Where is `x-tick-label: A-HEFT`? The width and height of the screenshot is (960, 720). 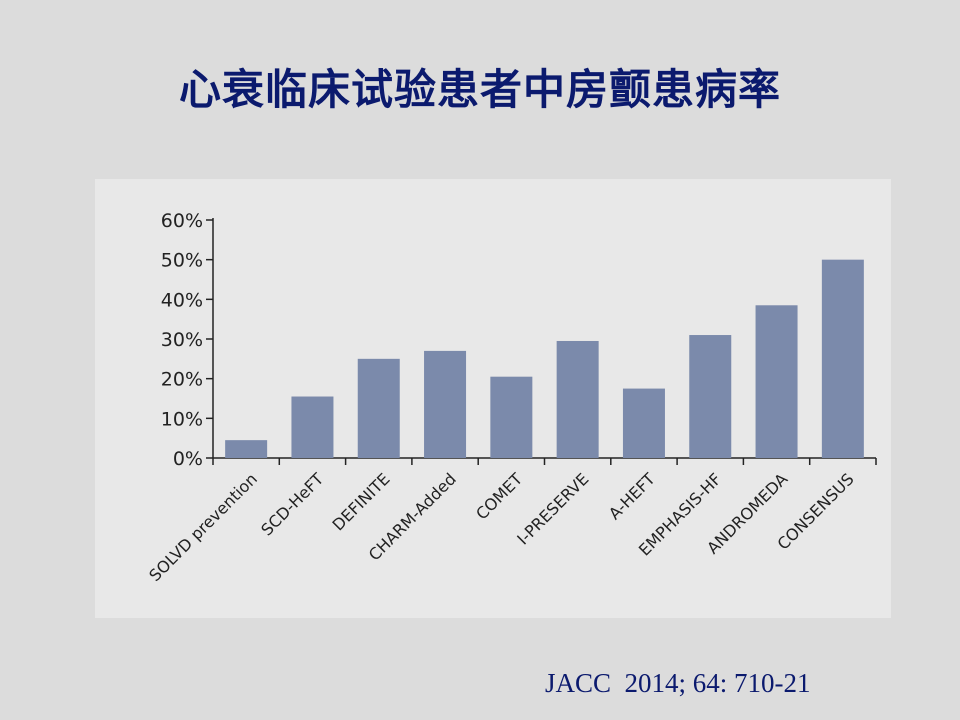 x-tick-label: A-HEFT is located at coordinates (632, 496).